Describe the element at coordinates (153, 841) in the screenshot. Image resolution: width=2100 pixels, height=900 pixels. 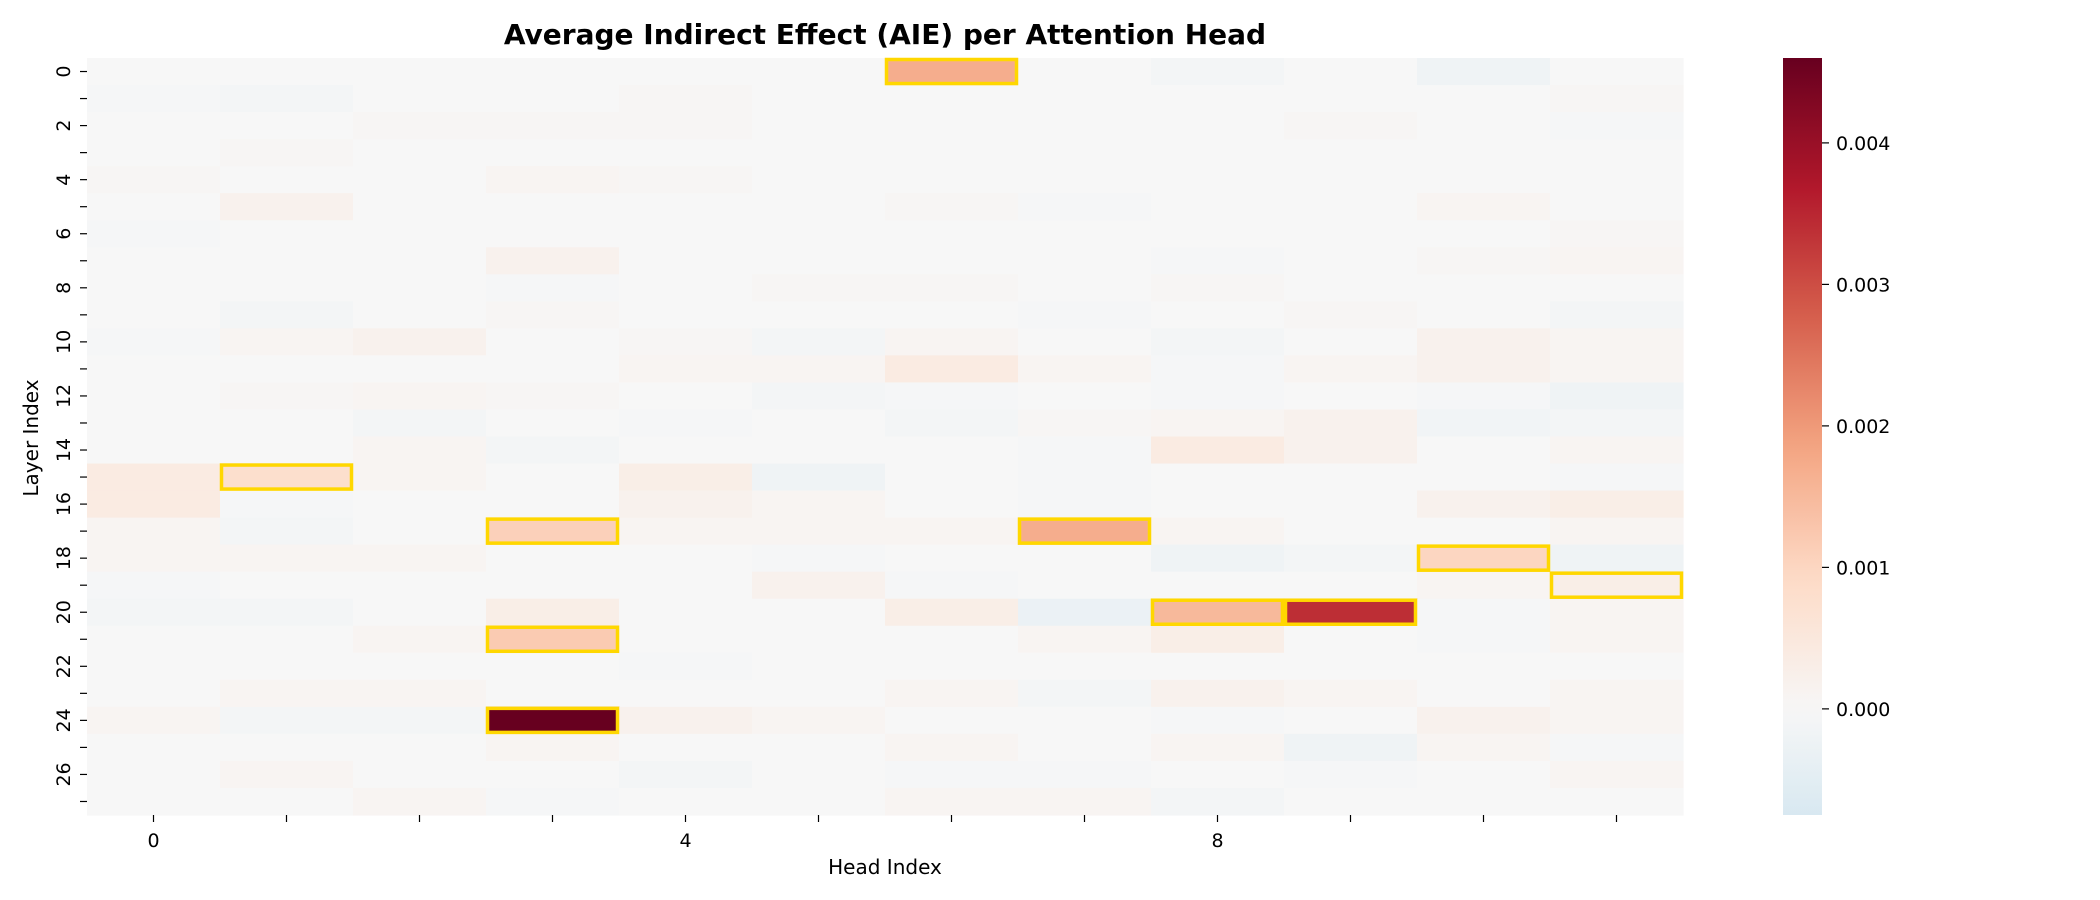
I see `x-tick-label: 0` at that location.